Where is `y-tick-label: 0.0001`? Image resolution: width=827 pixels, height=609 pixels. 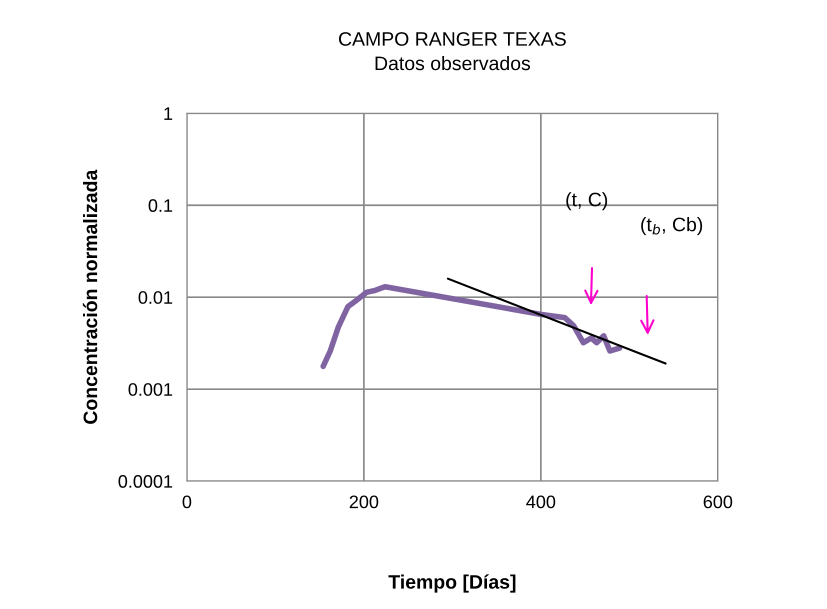 y-tick-label: 0.0001 is located at coordinates (145, 481).